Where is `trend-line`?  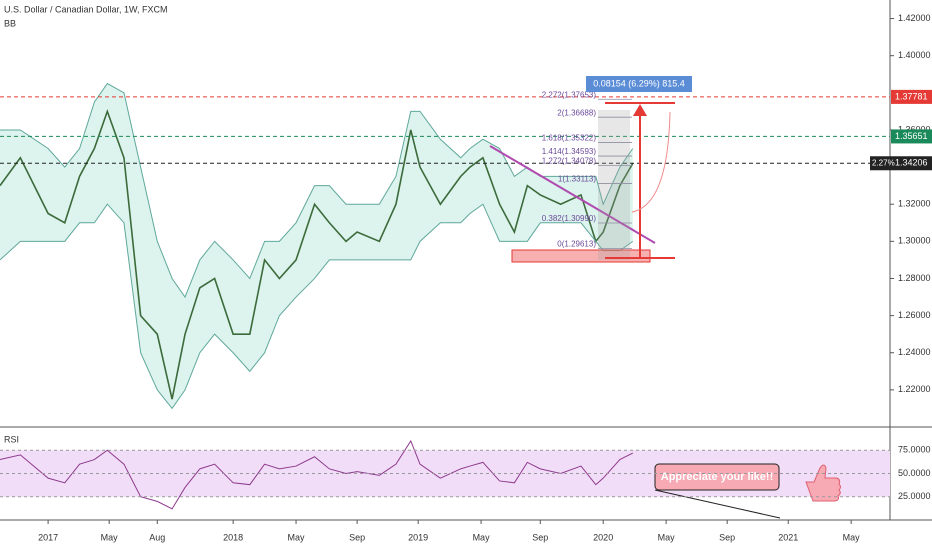
trend-line is located at coordinates (572, 194).